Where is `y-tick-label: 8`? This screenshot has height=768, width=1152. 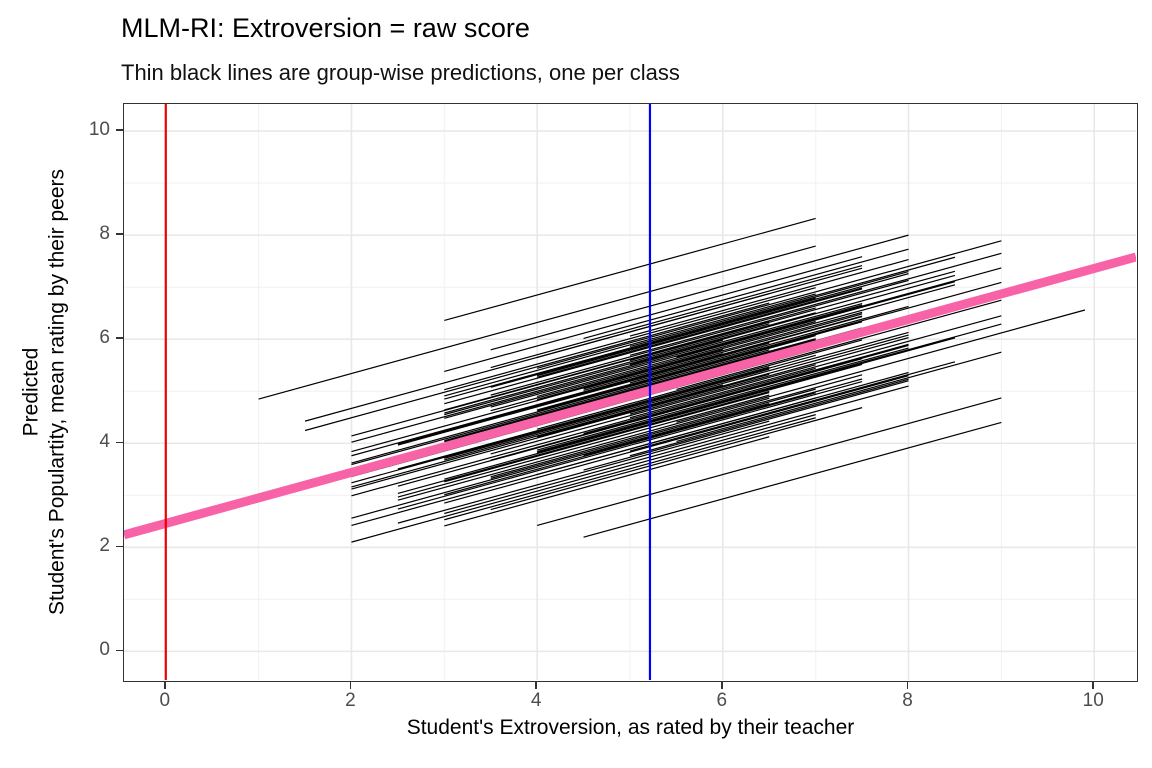 y-tick-label: 8 is located at coordinates (104, 234).